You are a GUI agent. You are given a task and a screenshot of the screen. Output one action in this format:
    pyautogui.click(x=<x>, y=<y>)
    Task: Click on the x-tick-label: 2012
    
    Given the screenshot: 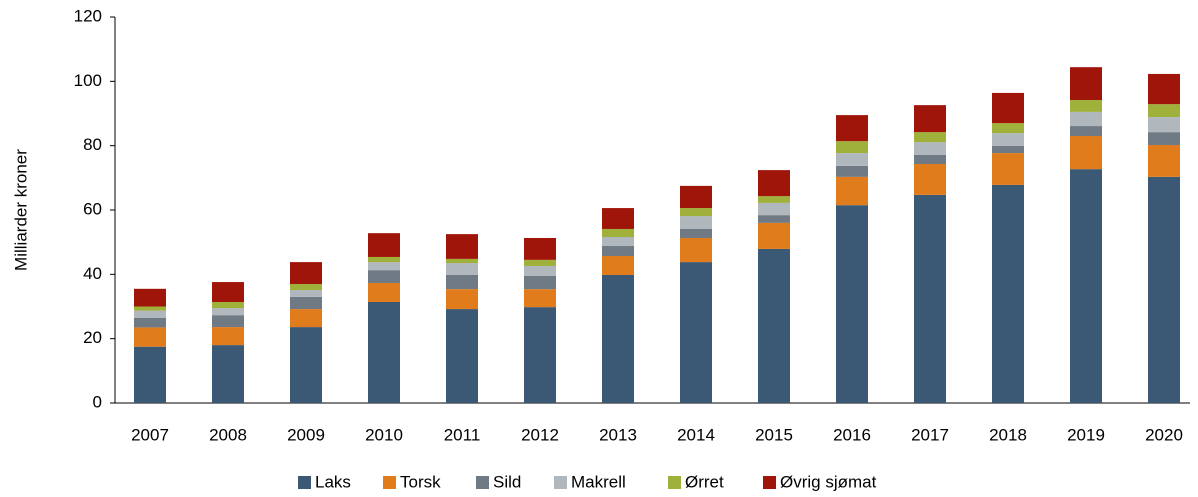 What is the action you would take?
    pyautogui.click(x=540, y=434)
    